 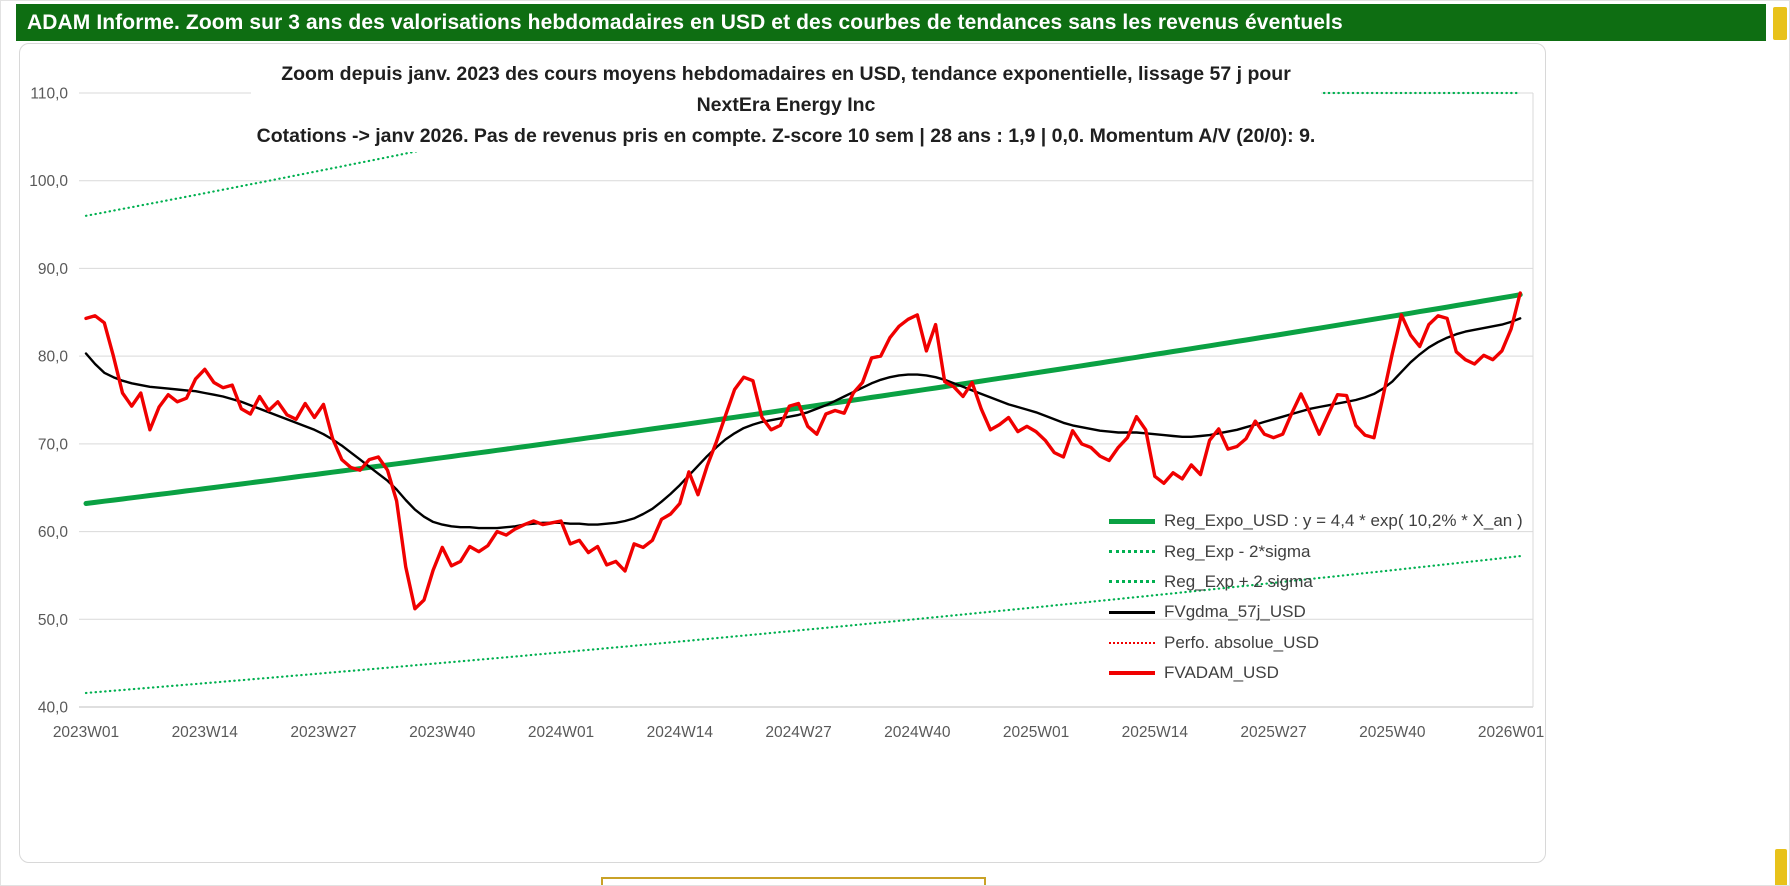 I want to click on series-Reg_Exp - 2*sigma, so click(x=803, y=624).